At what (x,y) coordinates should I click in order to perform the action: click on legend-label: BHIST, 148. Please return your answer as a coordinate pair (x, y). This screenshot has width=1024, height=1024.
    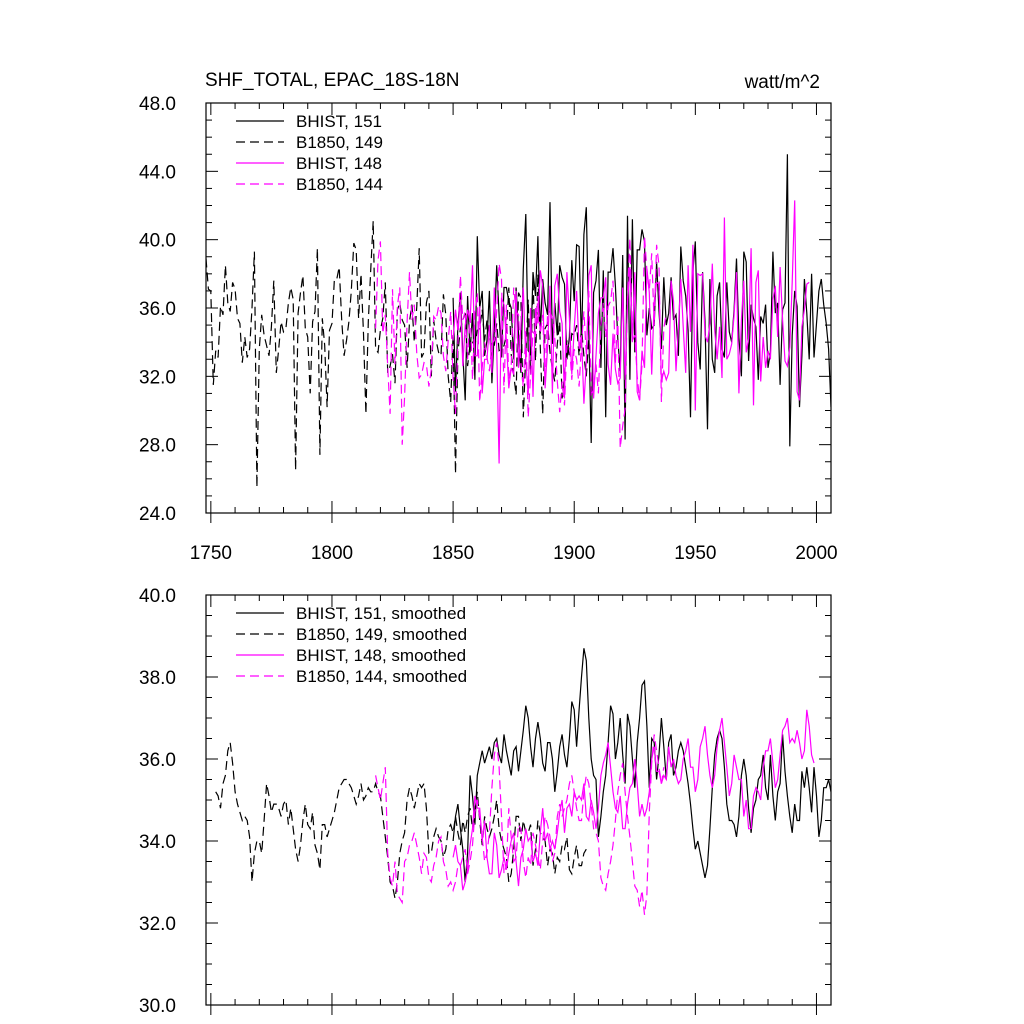
    Looking at the image, I should click on (339, 163).